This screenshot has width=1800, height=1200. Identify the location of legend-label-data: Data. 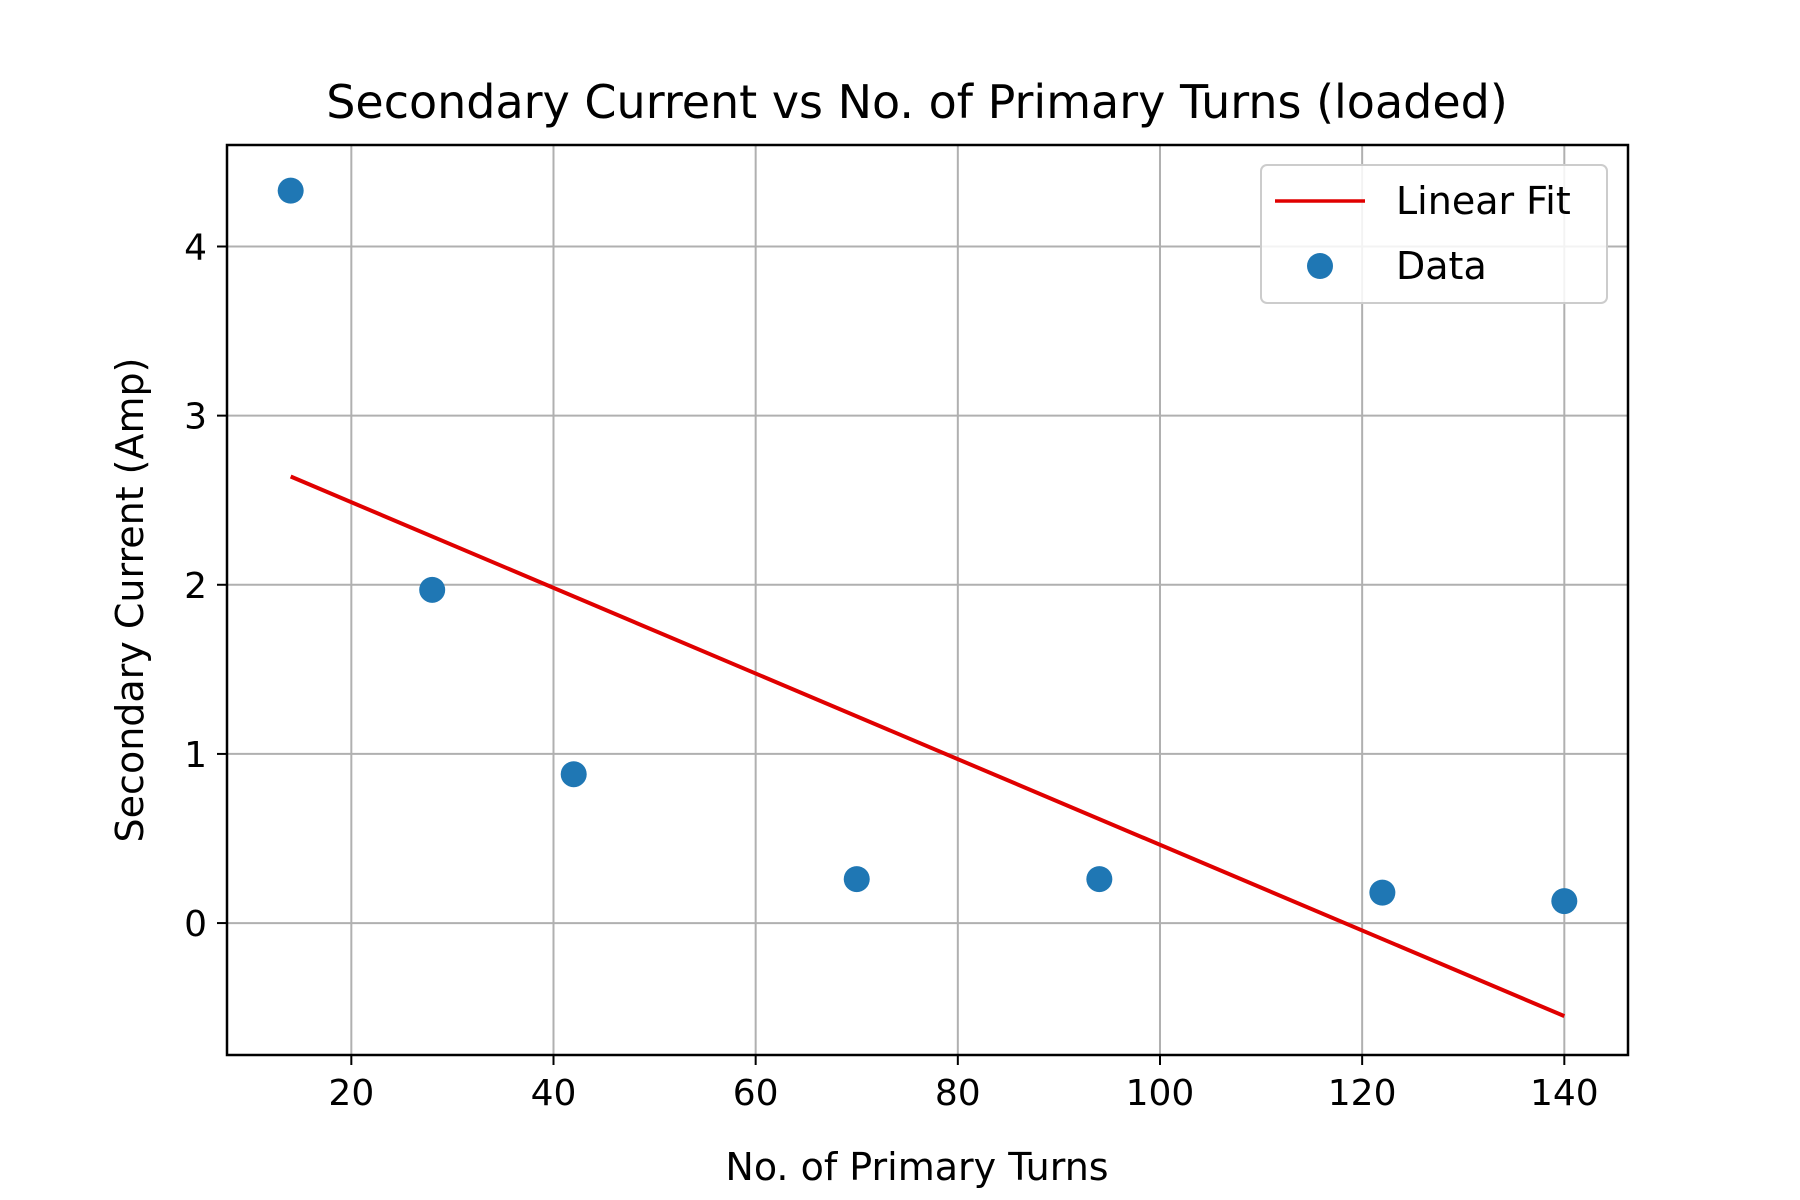
(1441, 266).